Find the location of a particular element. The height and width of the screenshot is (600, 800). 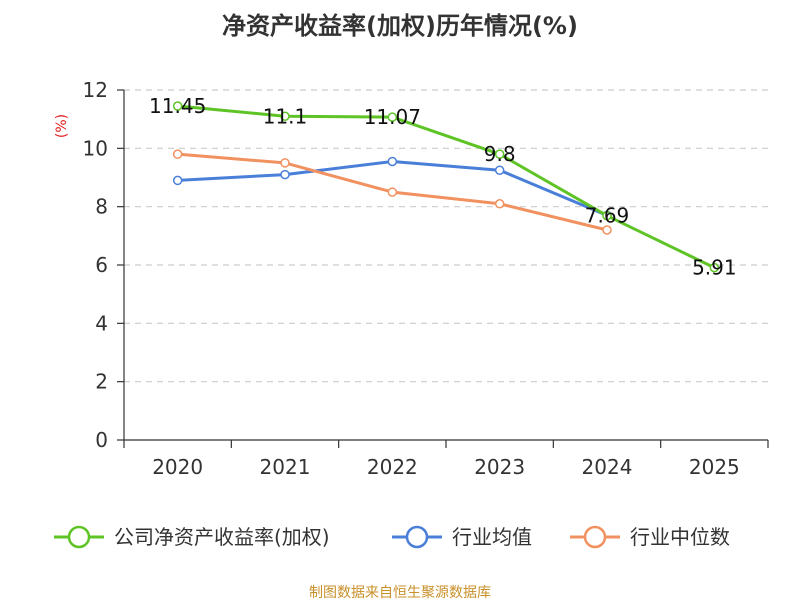

data-label: 11.07 is located at coordinates (392, 117).